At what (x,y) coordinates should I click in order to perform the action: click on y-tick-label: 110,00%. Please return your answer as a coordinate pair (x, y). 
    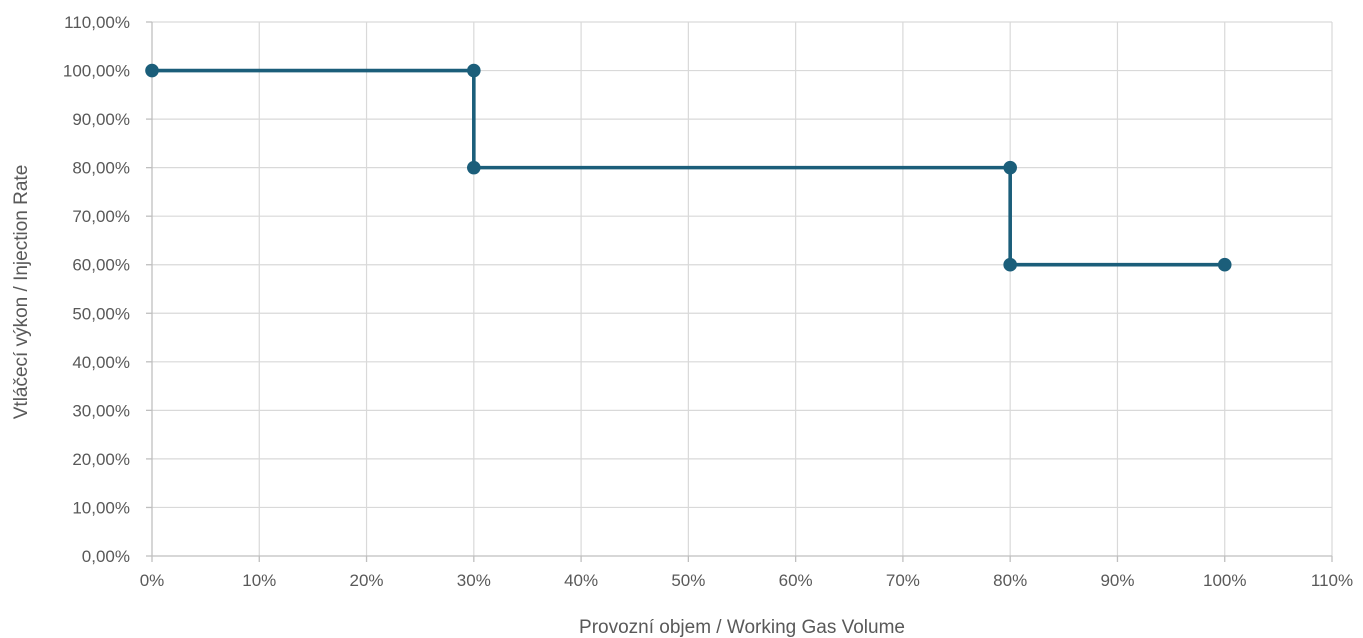
    Looking at the image, I should click on (97, 22).